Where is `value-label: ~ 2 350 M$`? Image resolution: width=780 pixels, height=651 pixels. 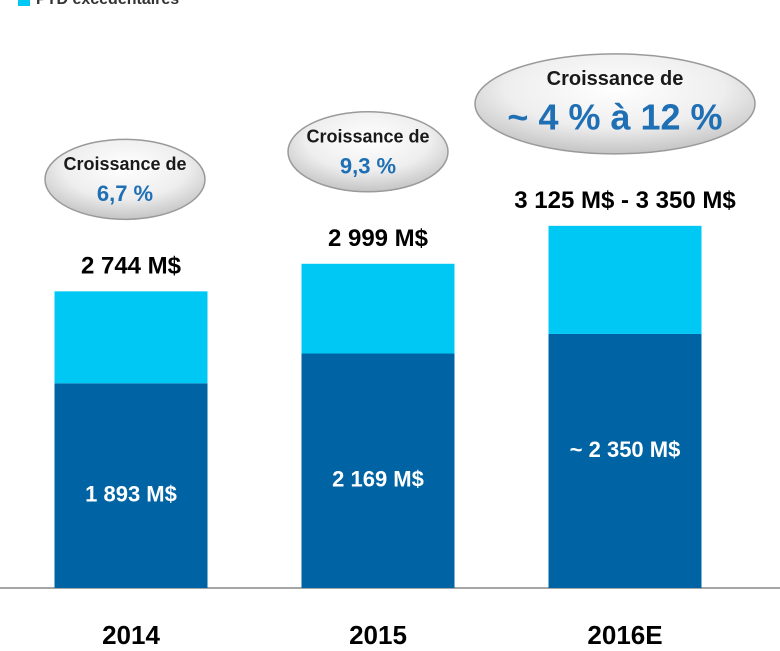 value-label: ~ 2 350 M$ is located at coordinates (625, 449).